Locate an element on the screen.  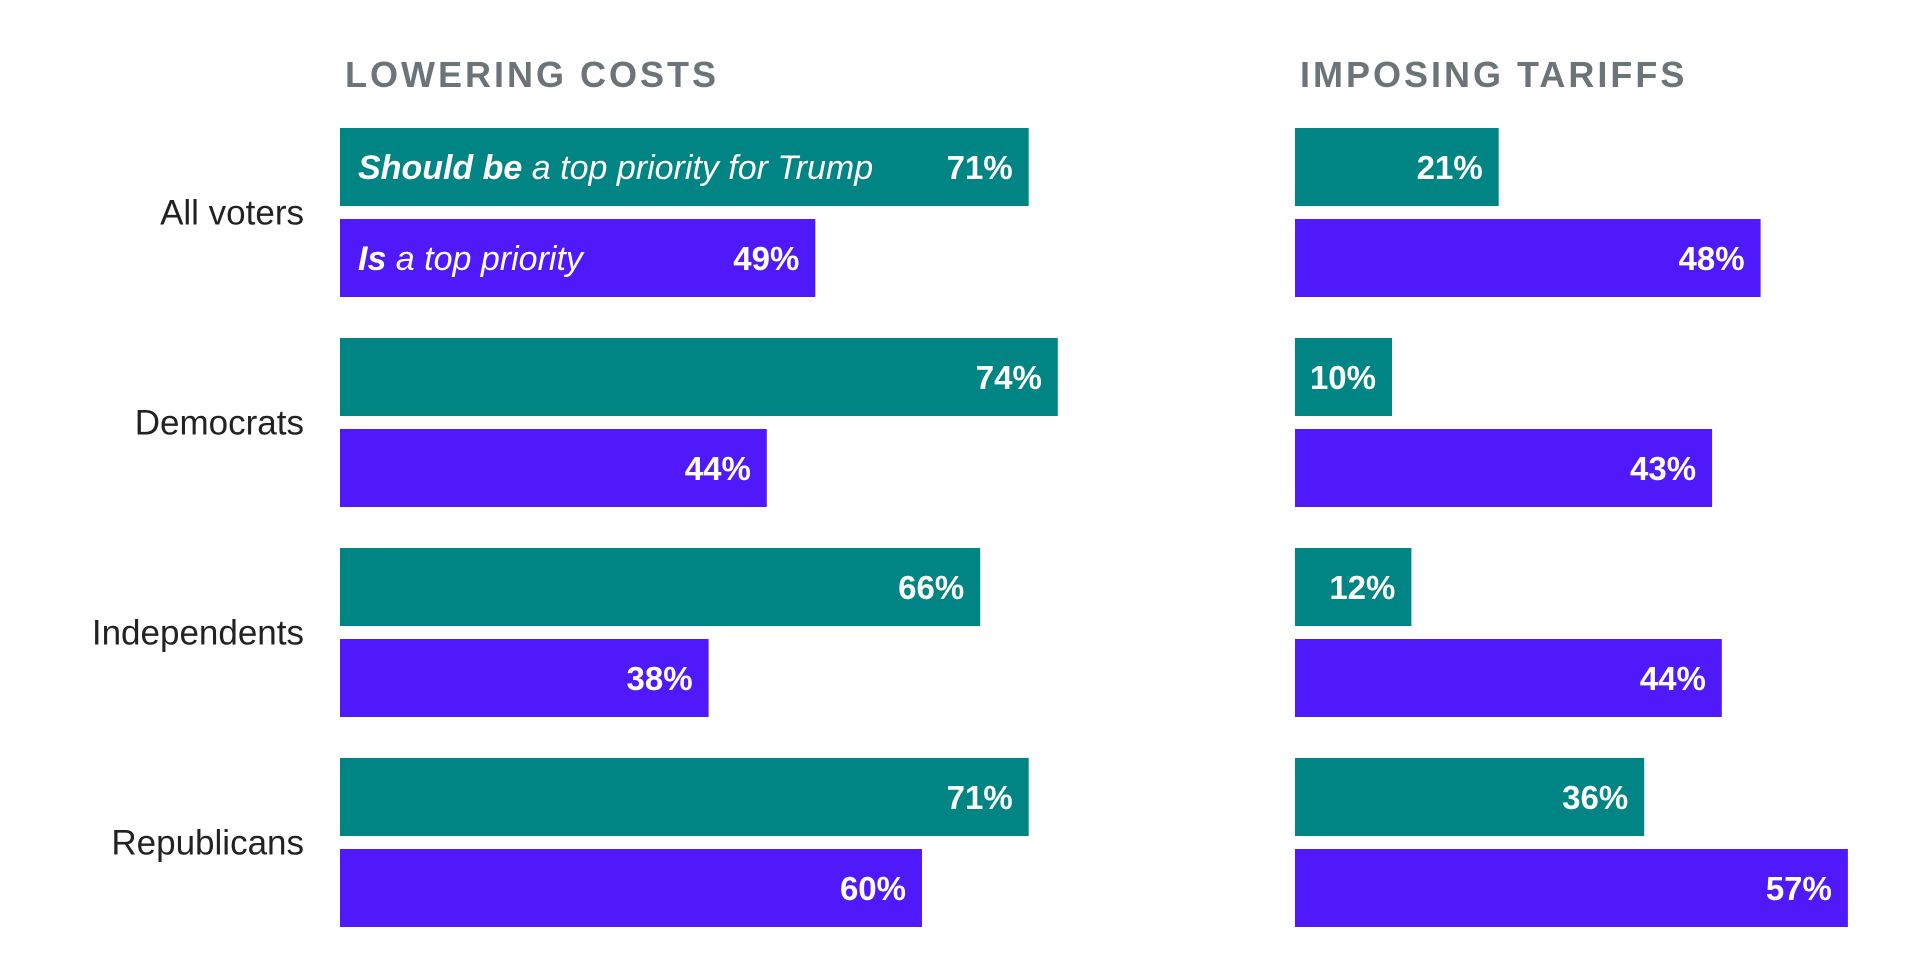
data-label: 36% is located at coordinates (1595, 797).